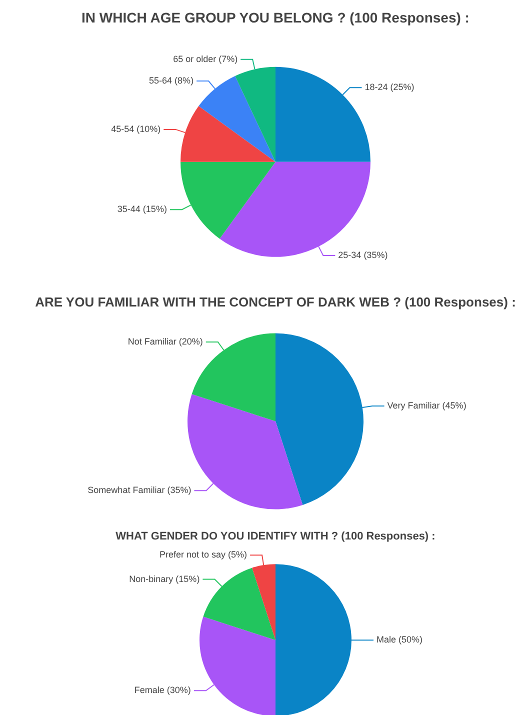 This screenshot has width=525, height=715. What do you see at coordinates (171, 80) in the screenshot?
I see `slice-label: 55-64 (8%)` at bounding box center [171, 80].